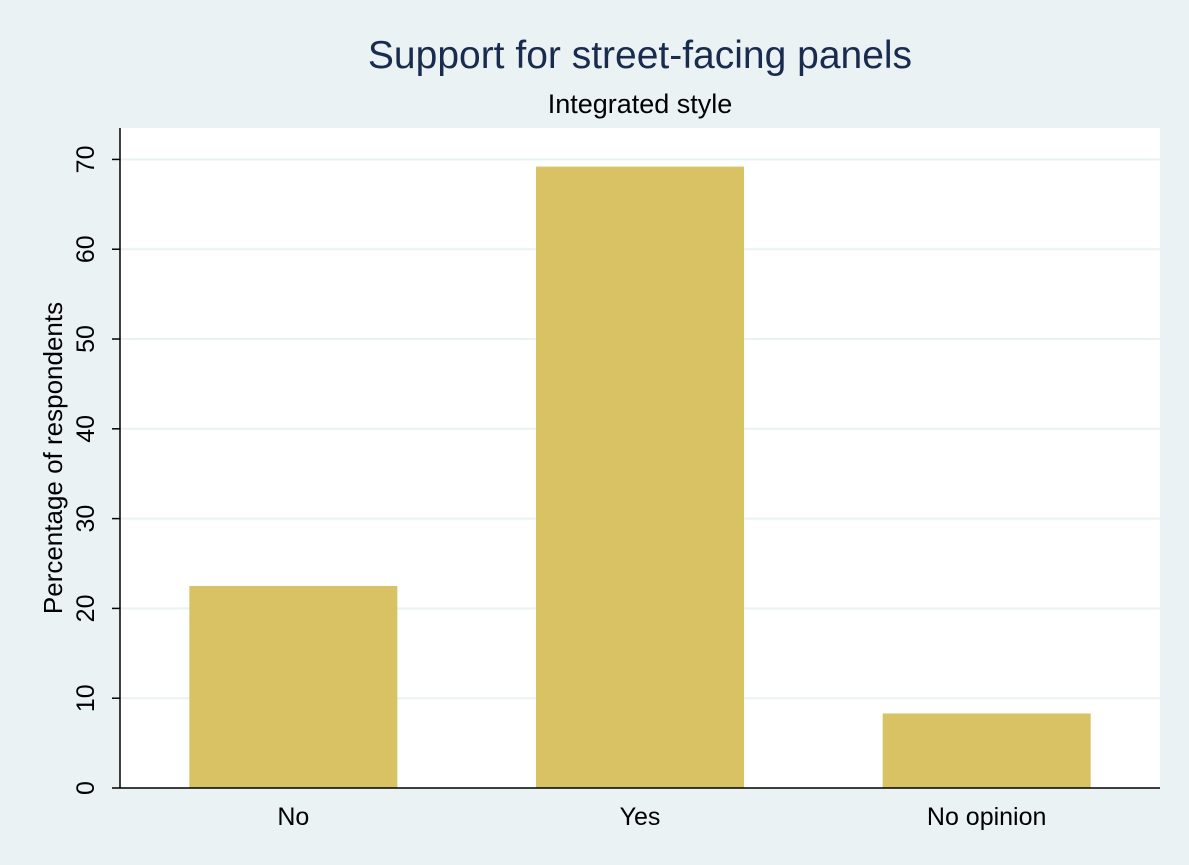  Describe the element at coordinates (86, 160) in the screenshot. I see `y-tick-label: 70` at that location.